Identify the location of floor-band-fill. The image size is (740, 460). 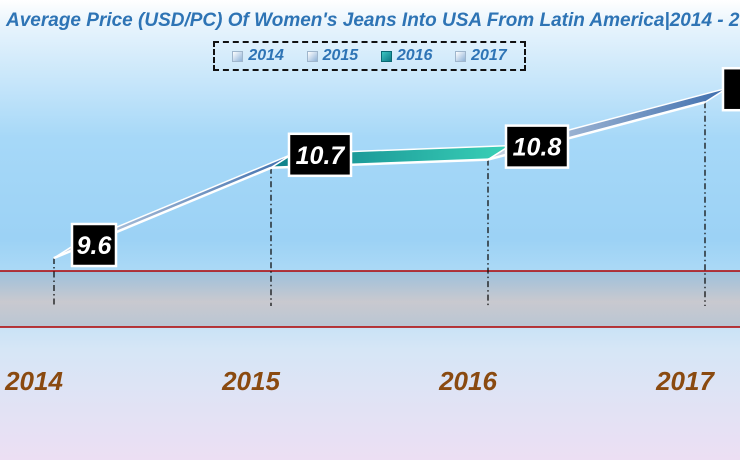
(370, 299).